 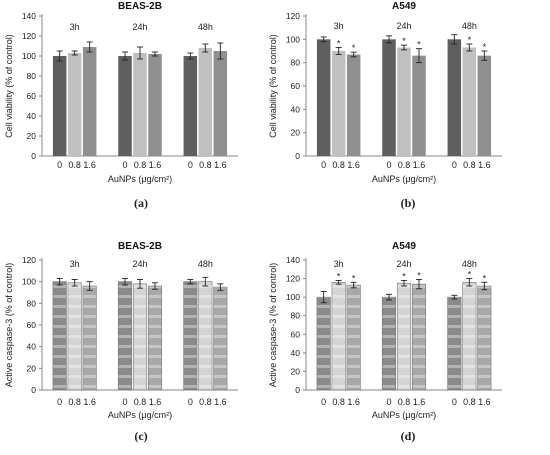 What do you see at coordinates (140, 6) in the screenshot?
I see `chart-title: BEAS-2B` at bounding box center [140, 6].